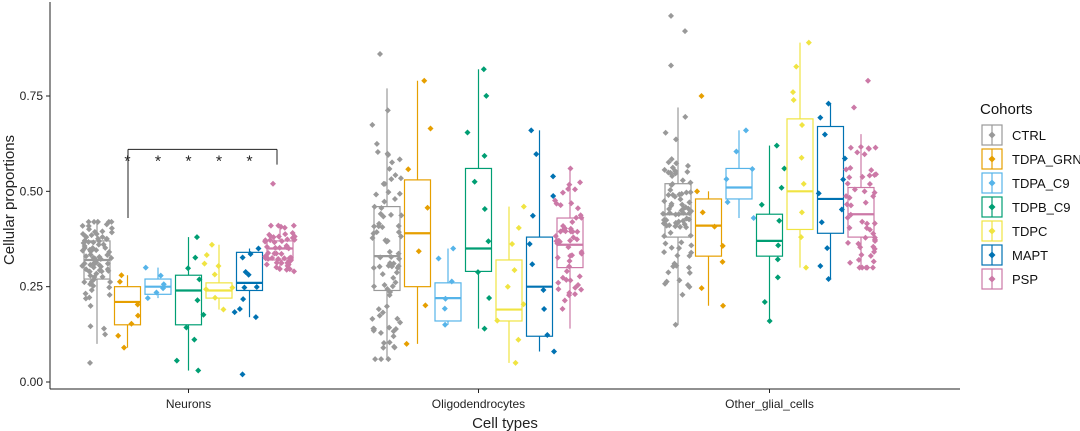  I want to click on box-TDPA_GRN-Oligodendrocytes, so click(418, 212).